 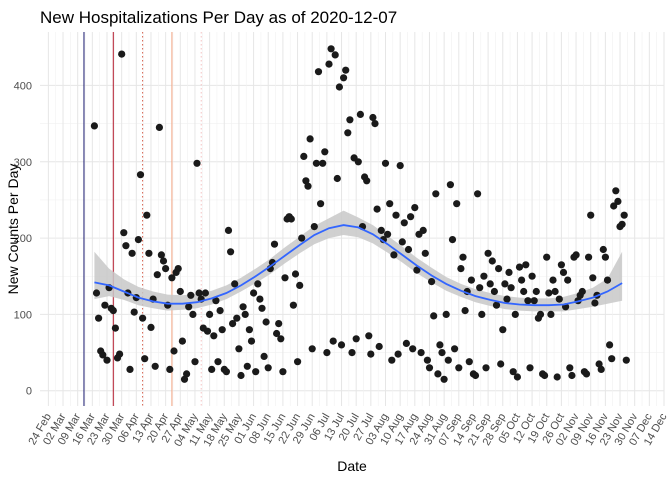 I want to click on y-tick-label: 100, so click(x=23, y=315).